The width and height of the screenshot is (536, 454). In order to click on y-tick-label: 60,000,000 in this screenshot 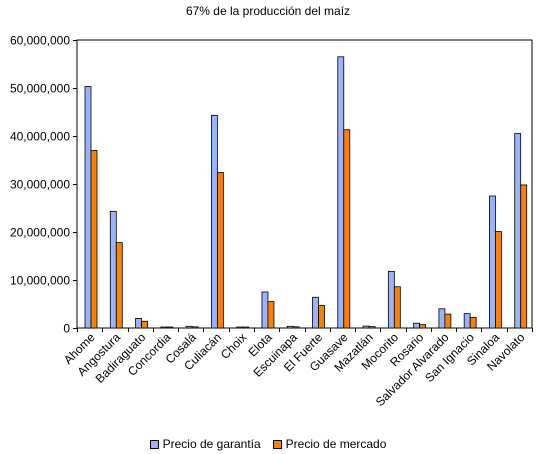, I will do `click(40, 41)`.